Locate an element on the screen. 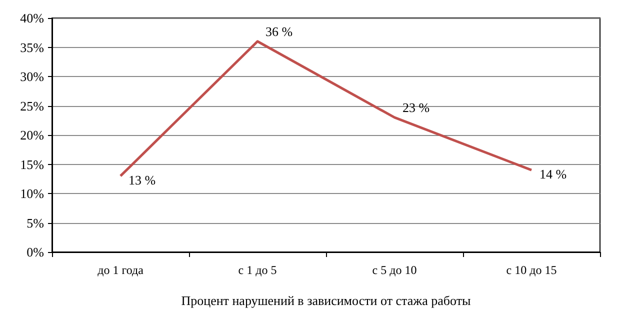  y-tick-label: 15% is located at coordinates (32, 164).